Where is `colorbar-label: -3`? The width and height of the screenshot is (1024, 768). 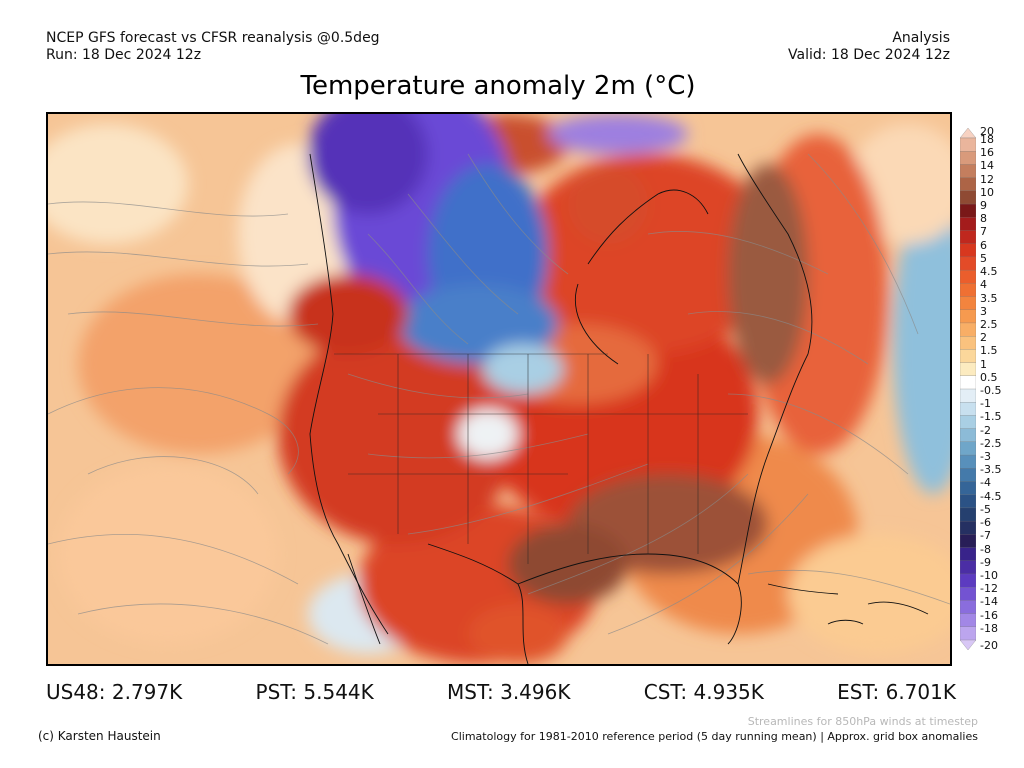
colorbar-label: -3 is located at coordinates (985, 457).